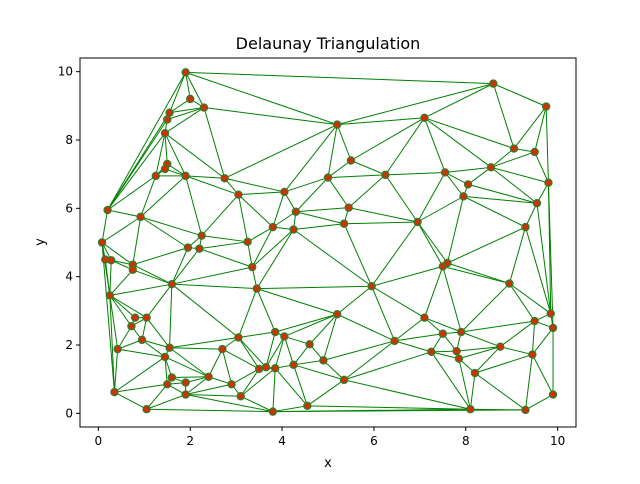 This screenshot has height=484, width=640. Describe the element at coordinates (374, 441) in the screenshot. I see `x-tick-label: 6` at that location.